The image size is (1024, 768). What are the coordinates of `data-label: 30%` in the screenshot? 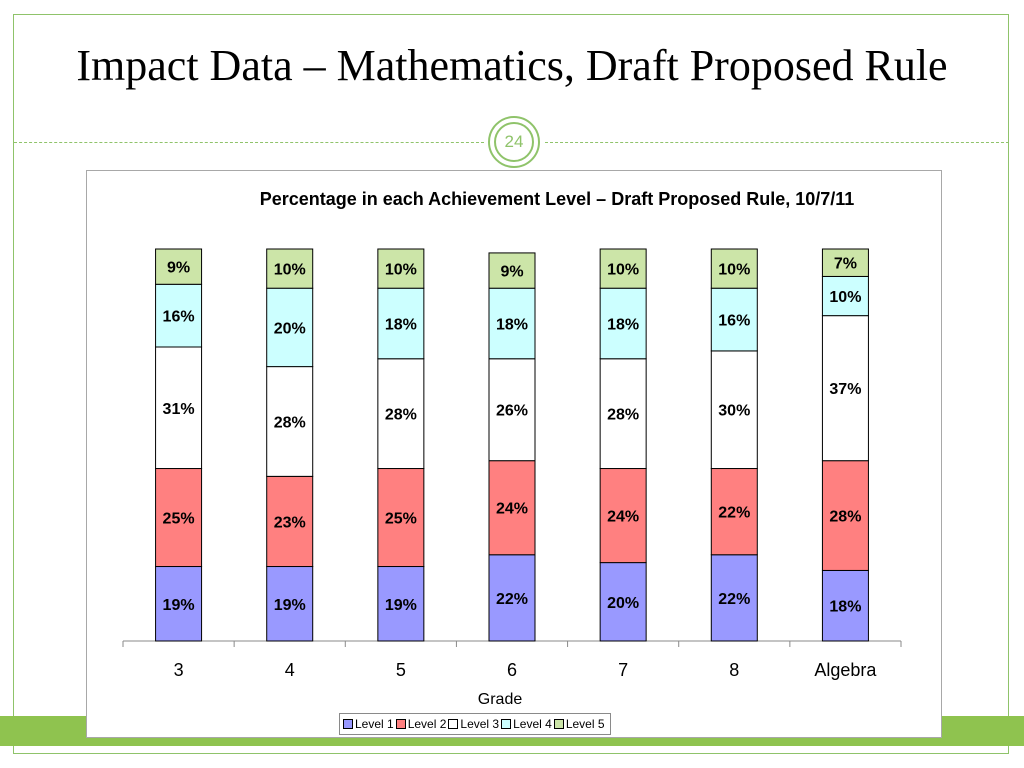 It's located at (734, 411).